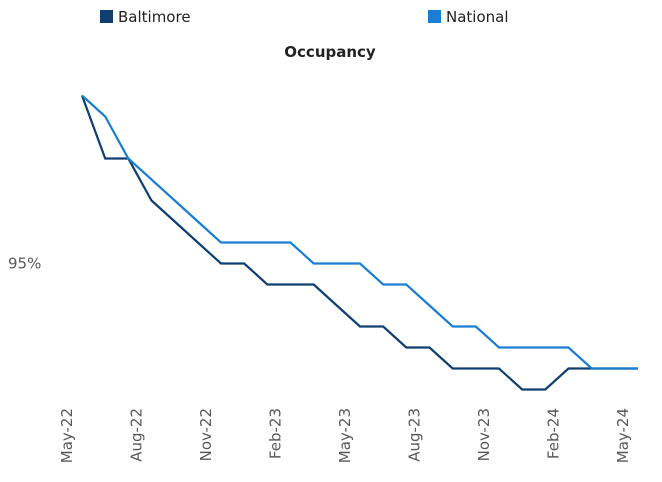 This screenshot has width=662, height=482. What do you see at coordinates (67, 435) in the screenshot?
I see `x-tick-label: May-22` at bounding box center [67, 435].